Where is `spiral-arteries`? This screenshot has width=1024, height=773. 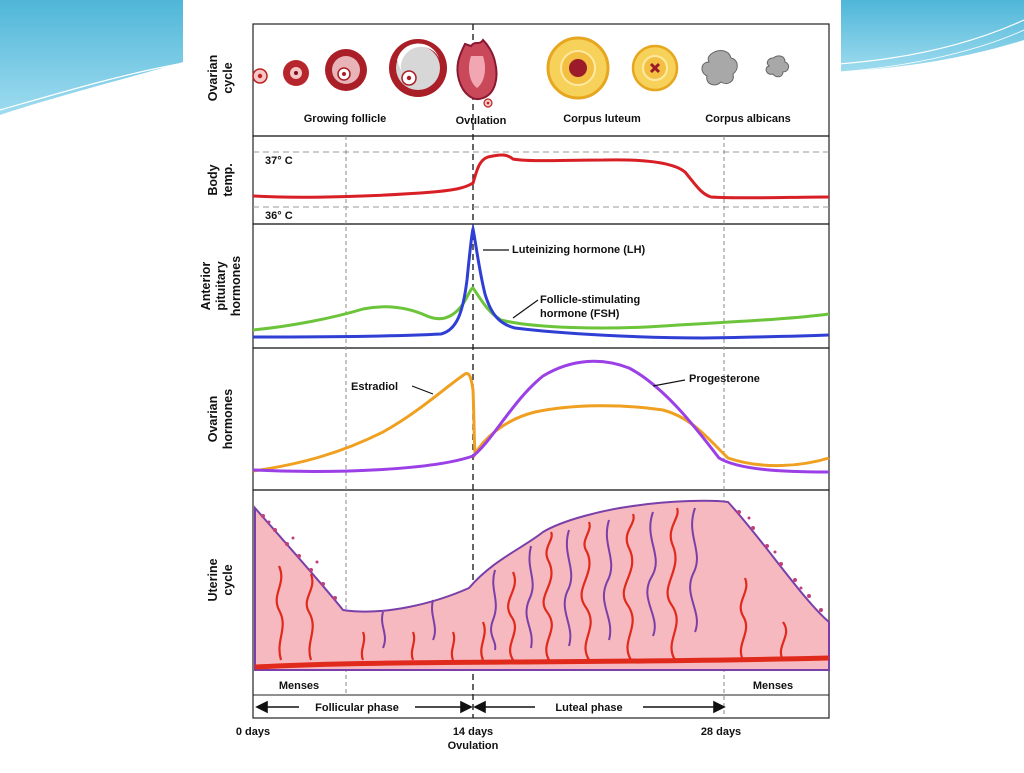
spiral-arteries is located at coordinates (531, 584).